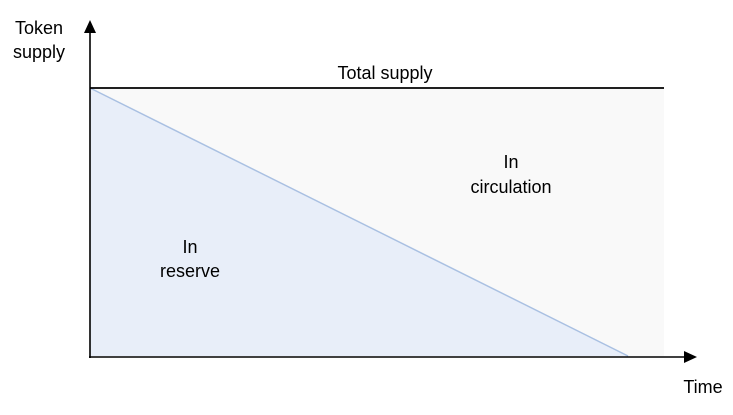  I want to click on x-axis-arrow-icon, so click(690, 357).